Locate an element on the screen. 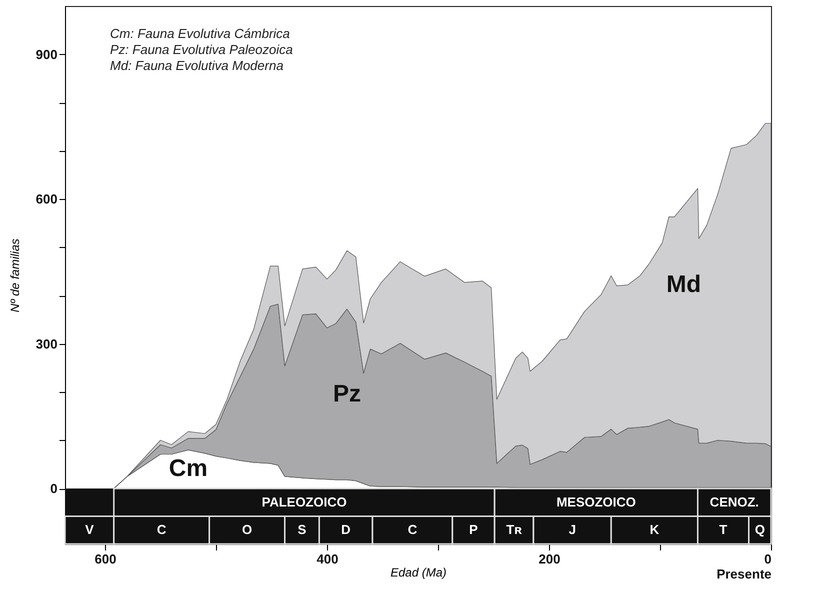 Image resolution: width=817 pixels, height=593 pixels. annotation: Md: Fauna Evolutiva Moderna is located at coordinates (197, 65).